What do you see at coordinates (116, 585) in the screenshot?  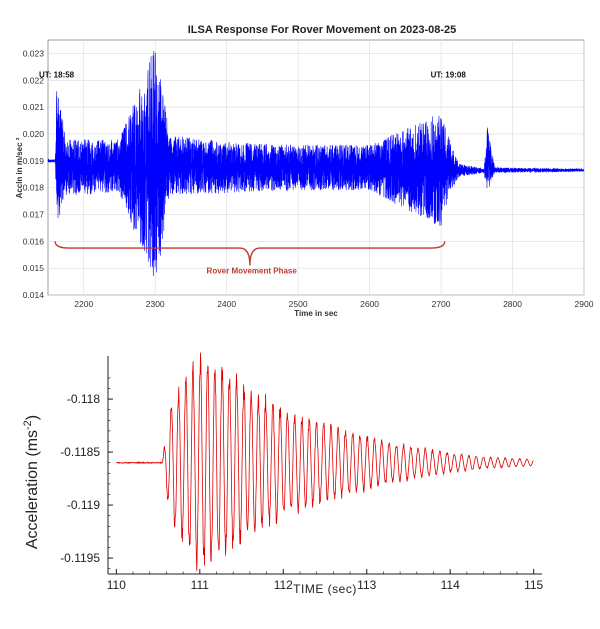 I see `x-tick-label: 110` at bounding box center [116, 585].